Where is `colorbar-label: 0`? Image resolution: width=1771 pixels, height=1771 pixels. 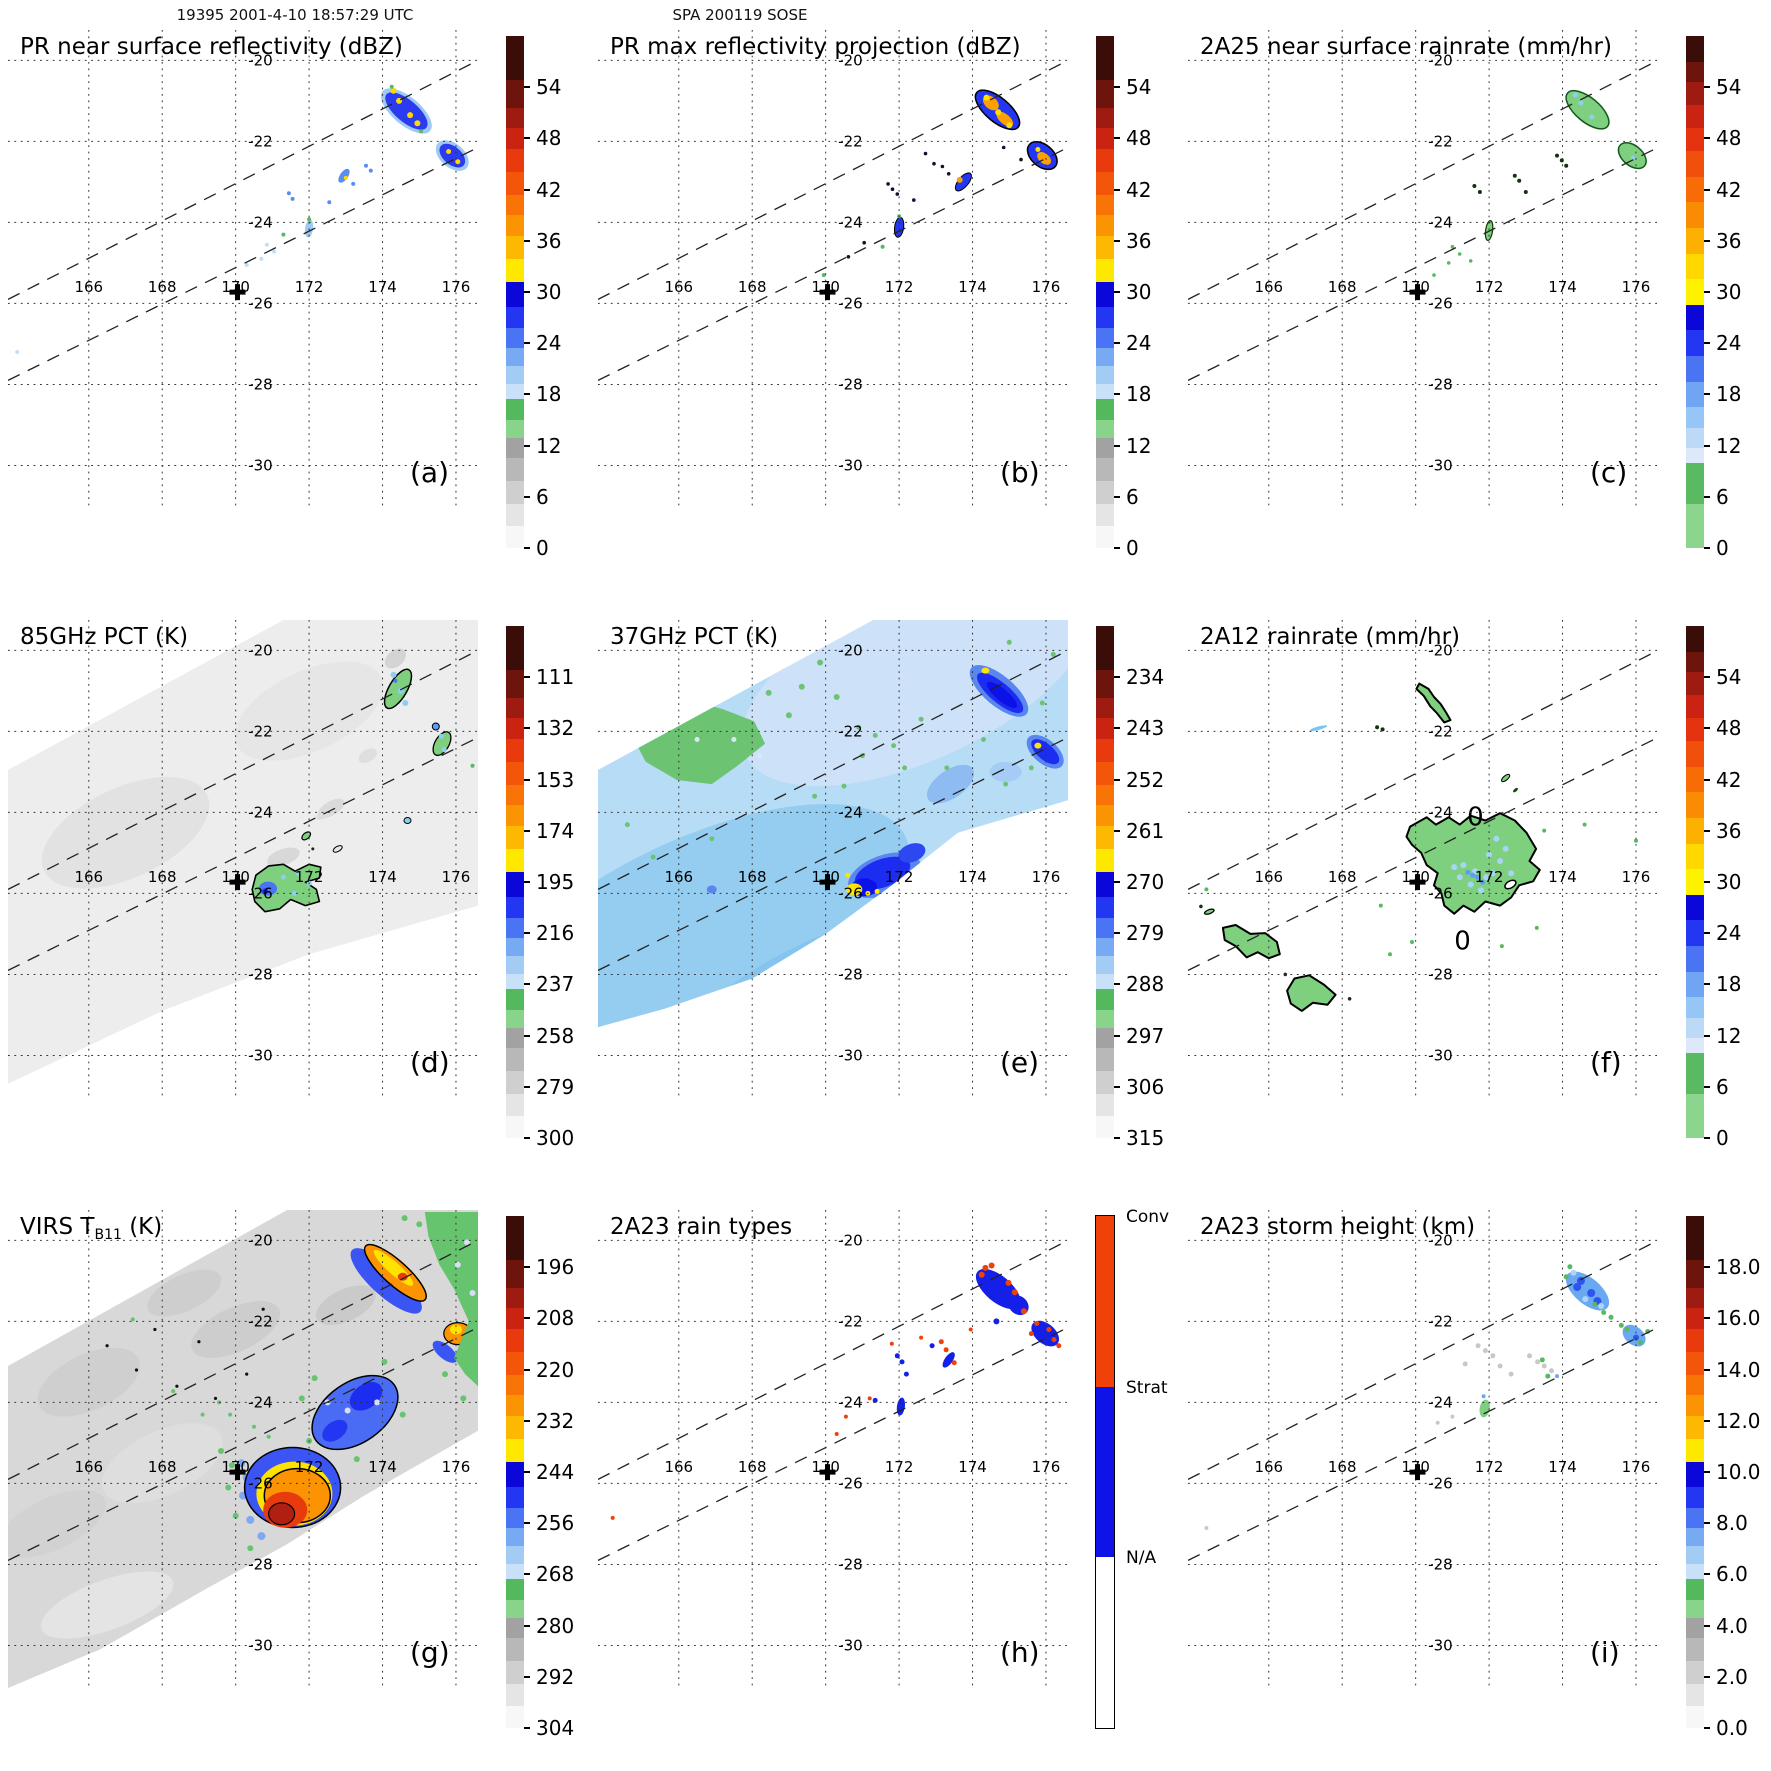
colorbar-label: 0 is located at coordinates (542, 548).